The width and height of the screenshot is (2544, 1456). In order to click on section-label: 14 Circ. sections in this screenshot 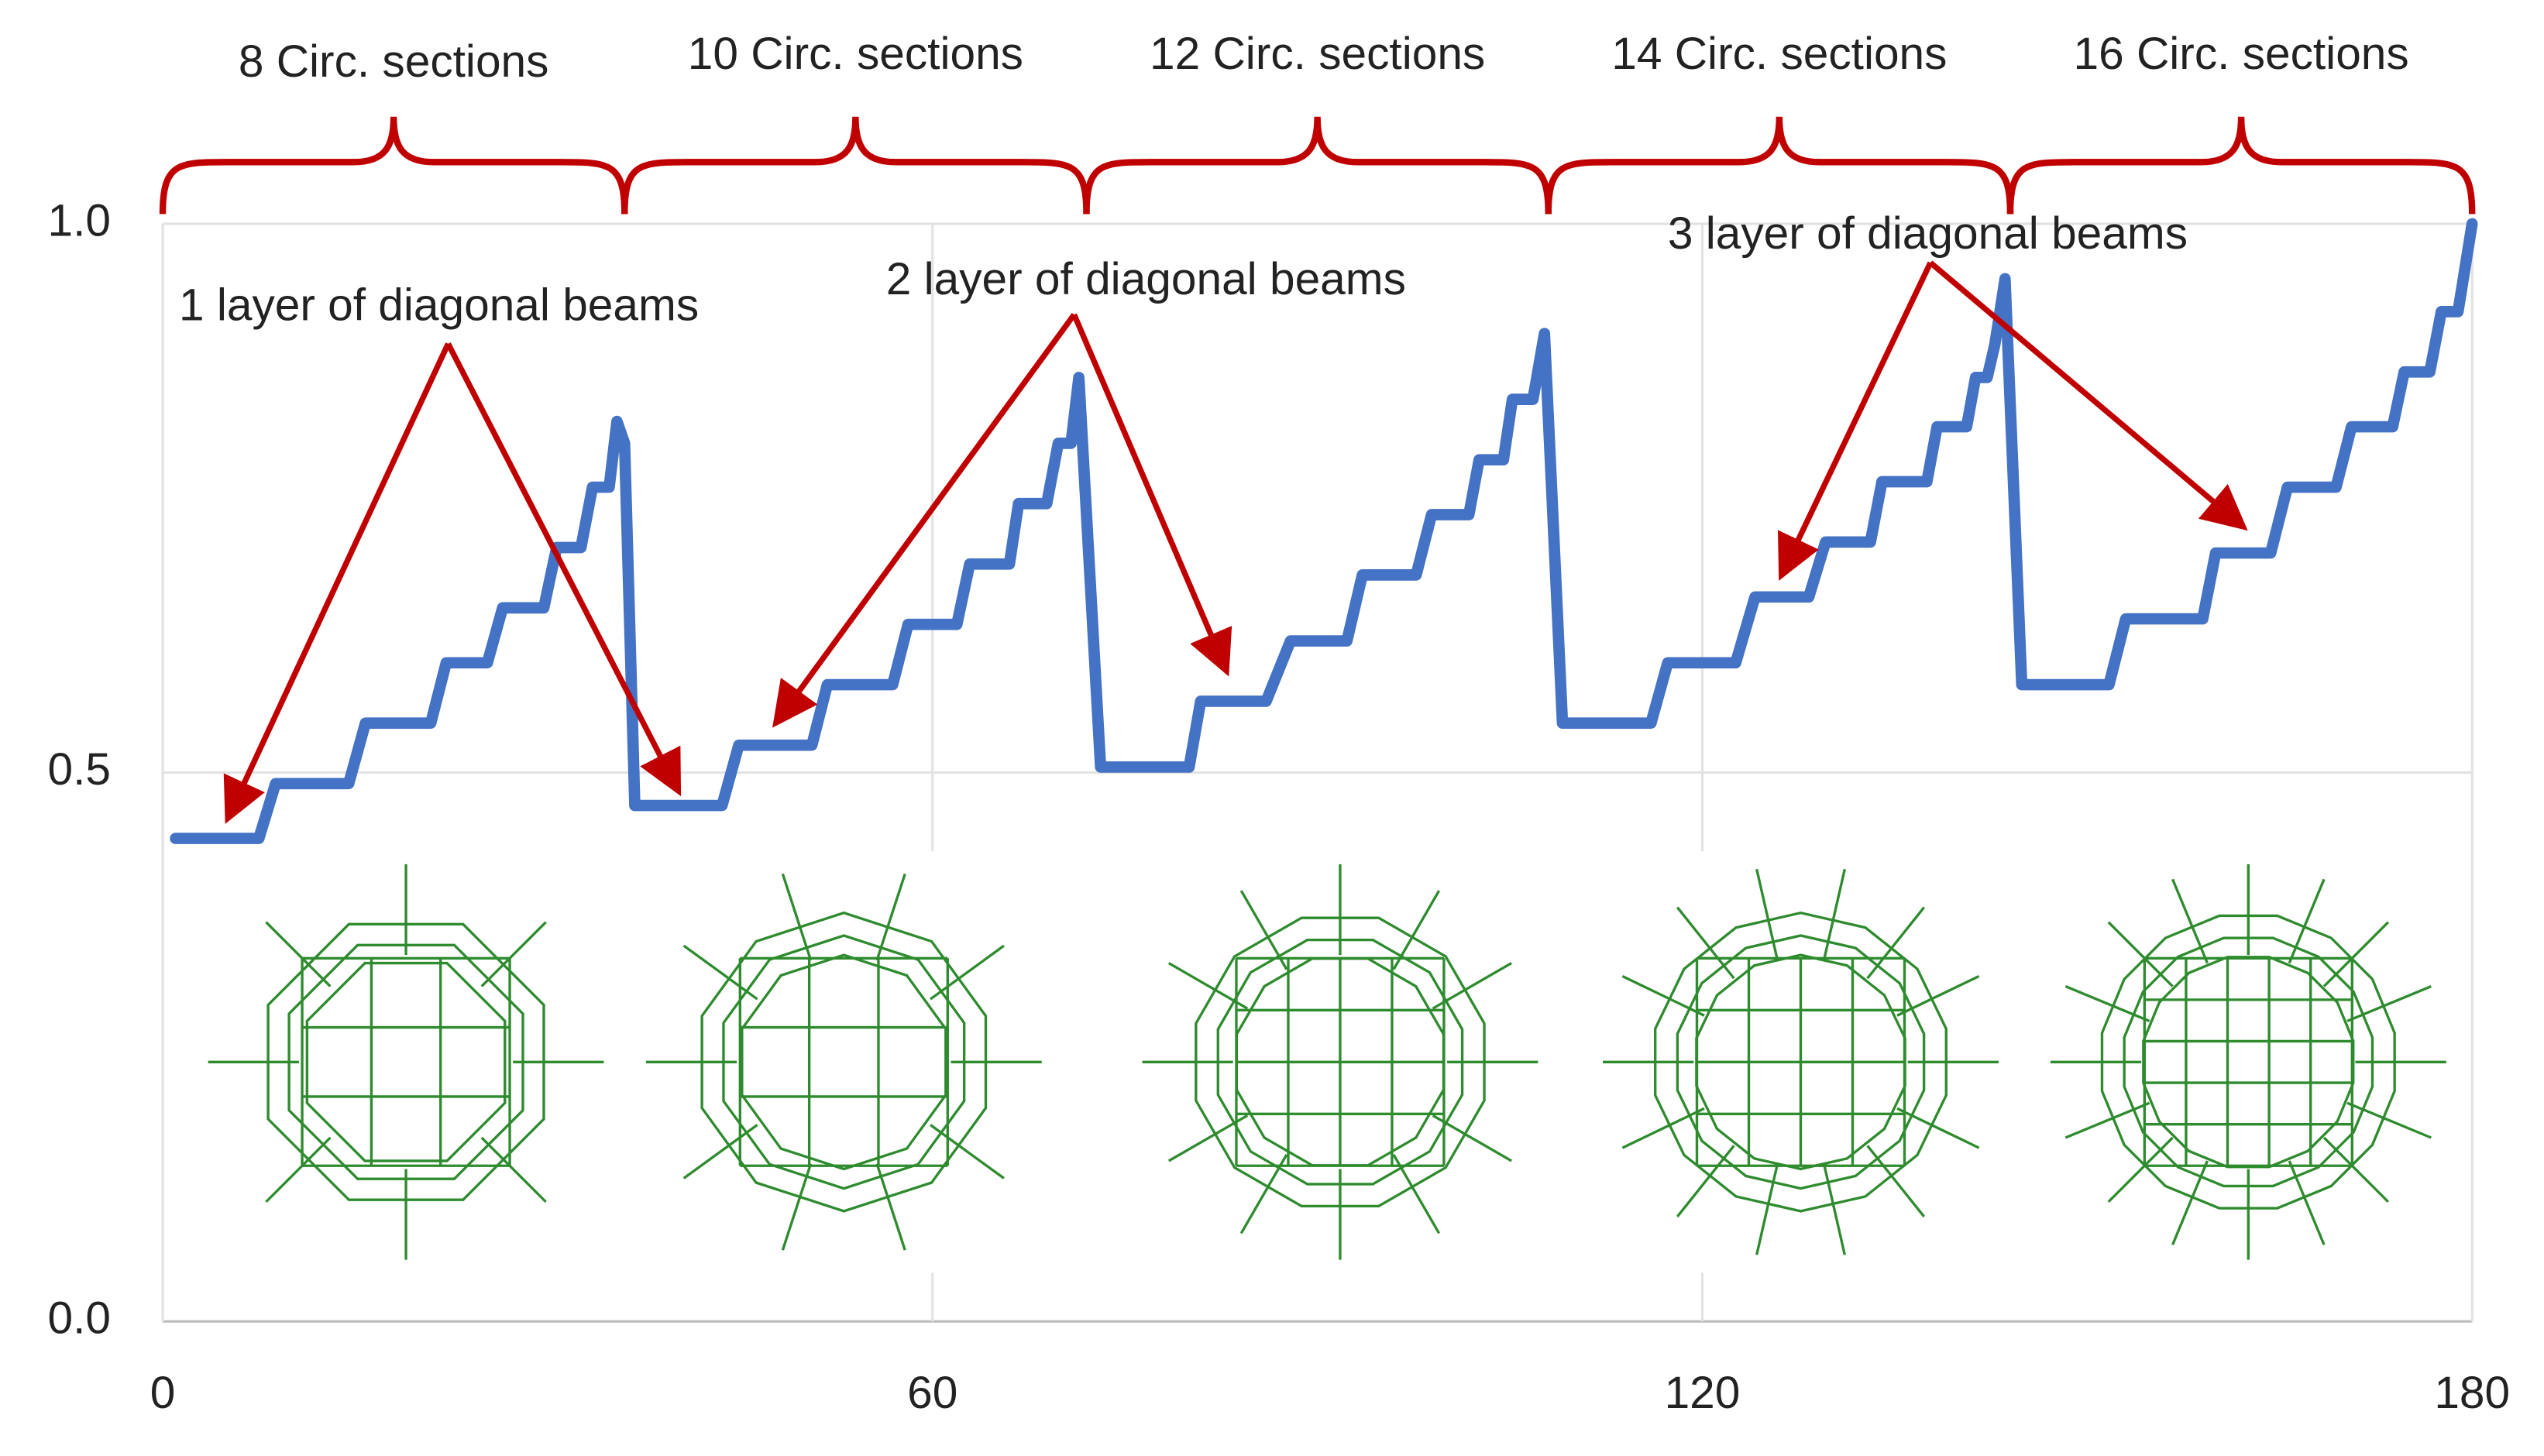, I will do `click(1779, 54)`.